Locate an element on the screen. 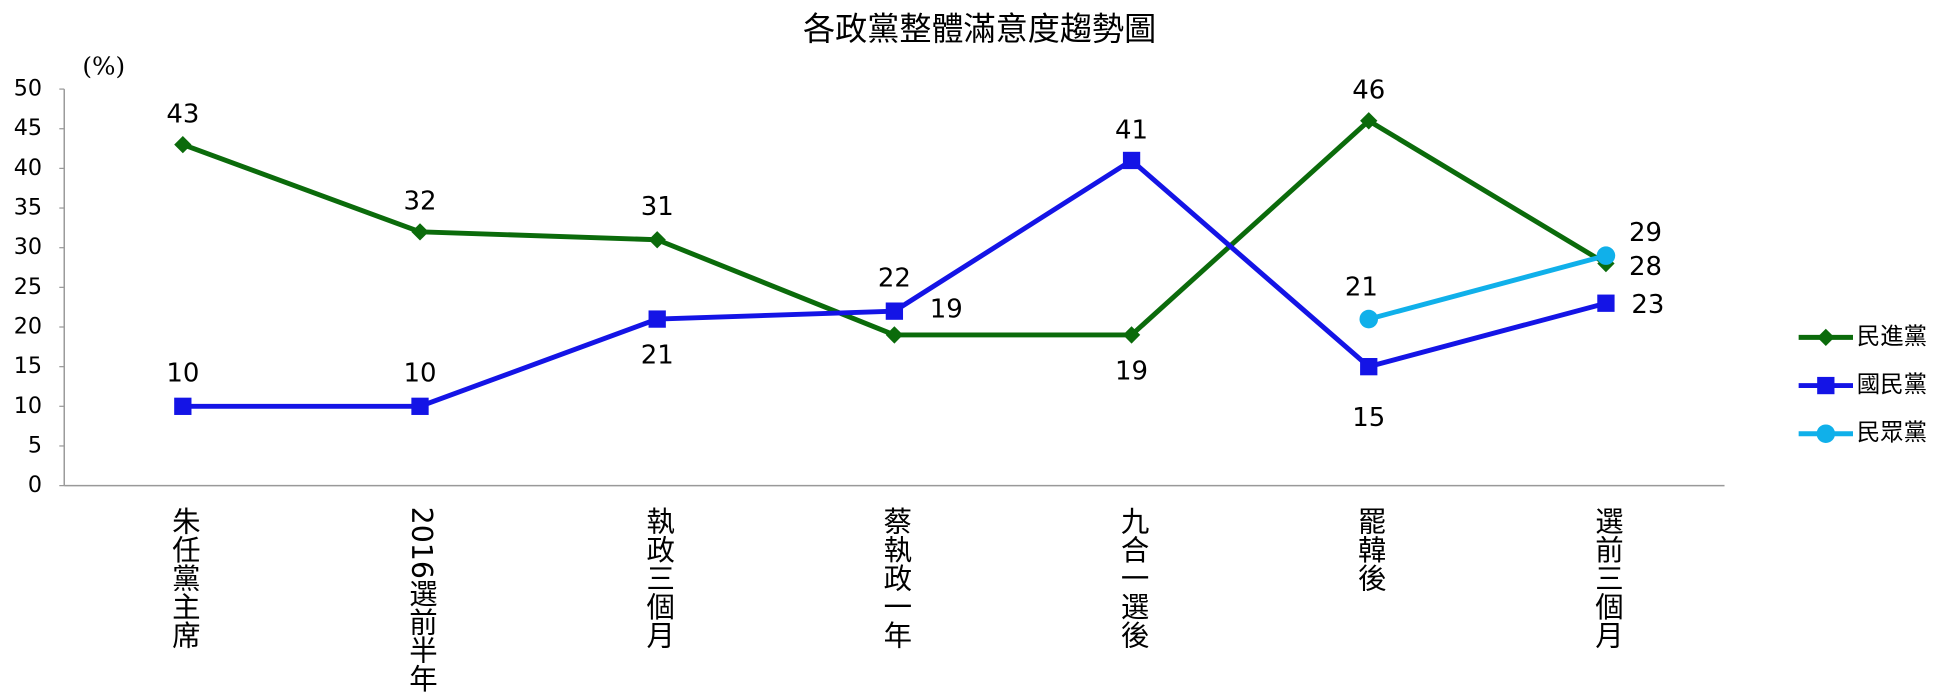 This screenshot has width=1937, height=697. data-label: 43 is located at coordinates (182, 114).